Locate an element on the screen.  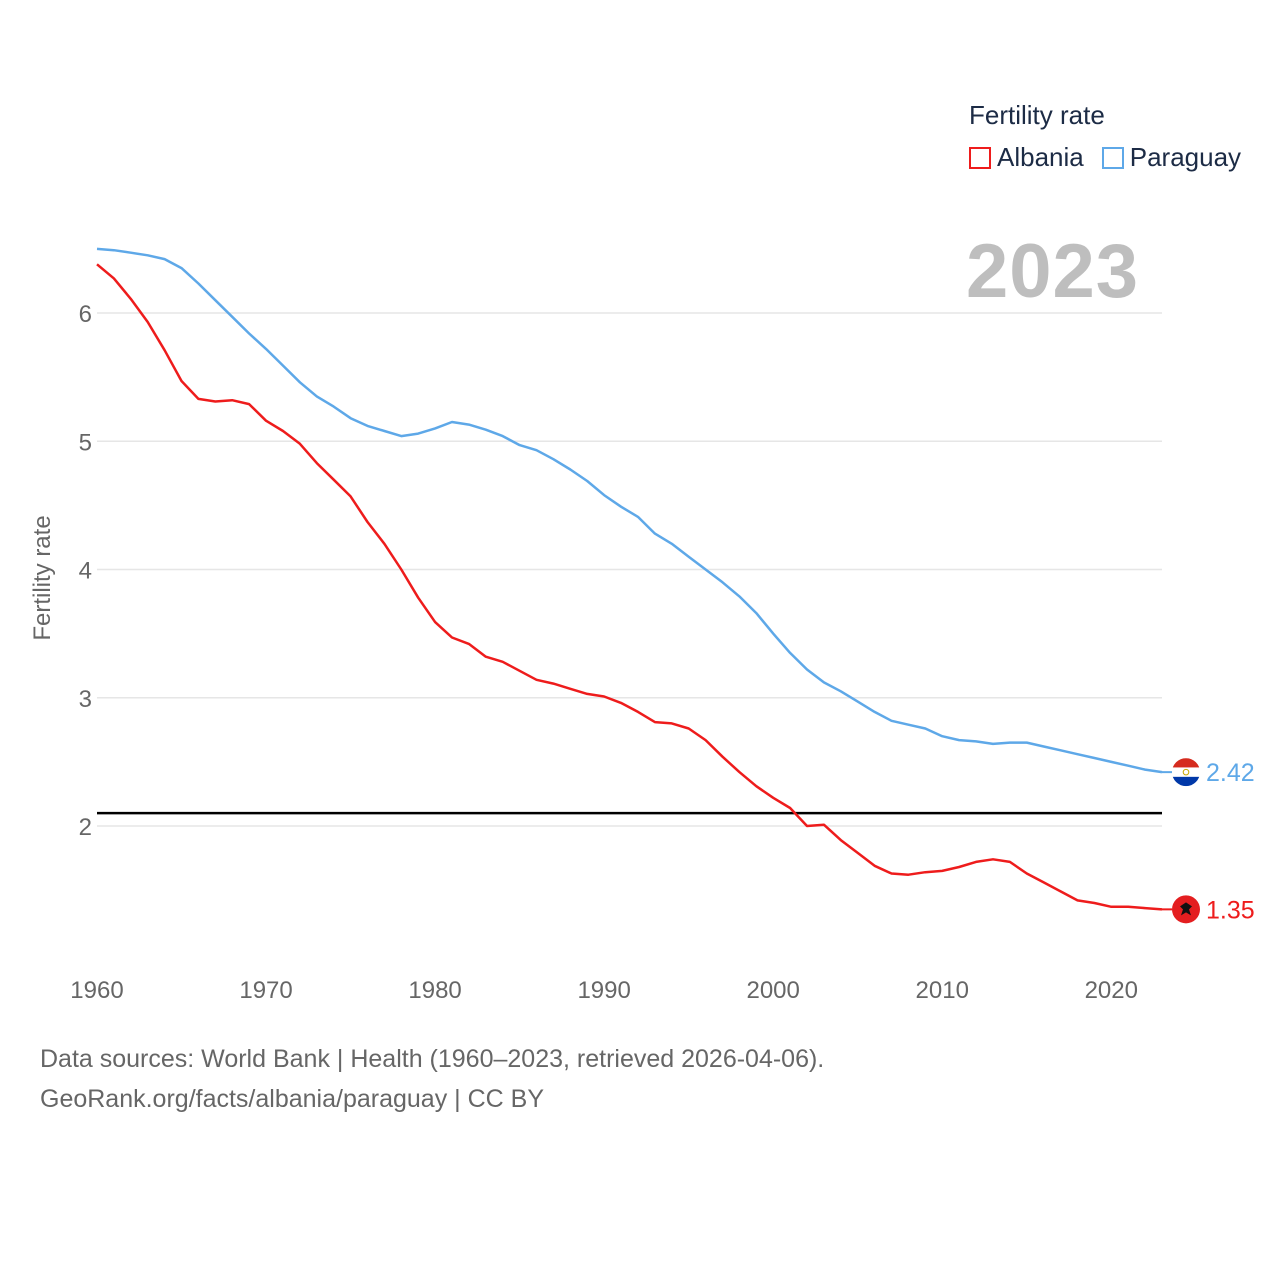
x-tick-label: 1990 is located at coordinates (603, 990).